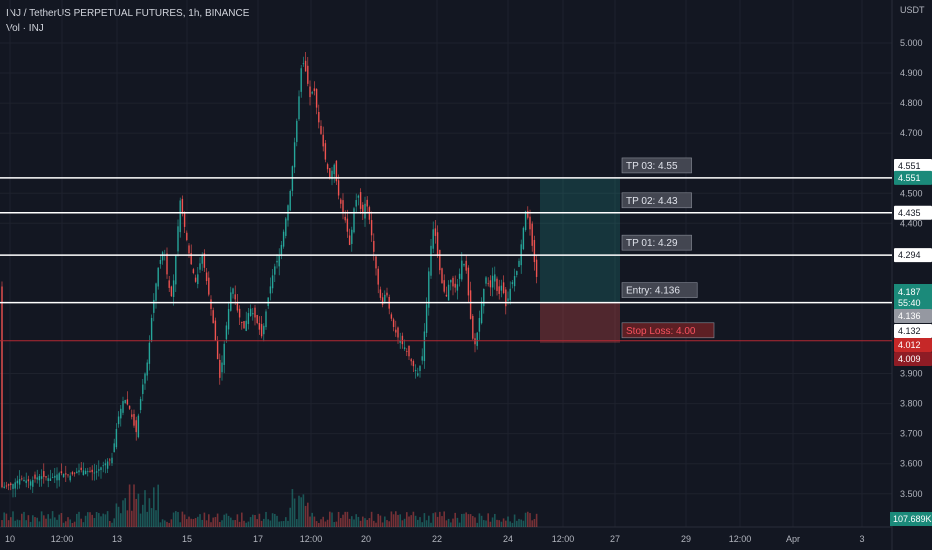 The height and width of the screenshot is (550, 932). What do you see at coordinates (913, 212) in the screenshot?
I see `axis-badge-tp02-bg` at bounding box center [913, 212].